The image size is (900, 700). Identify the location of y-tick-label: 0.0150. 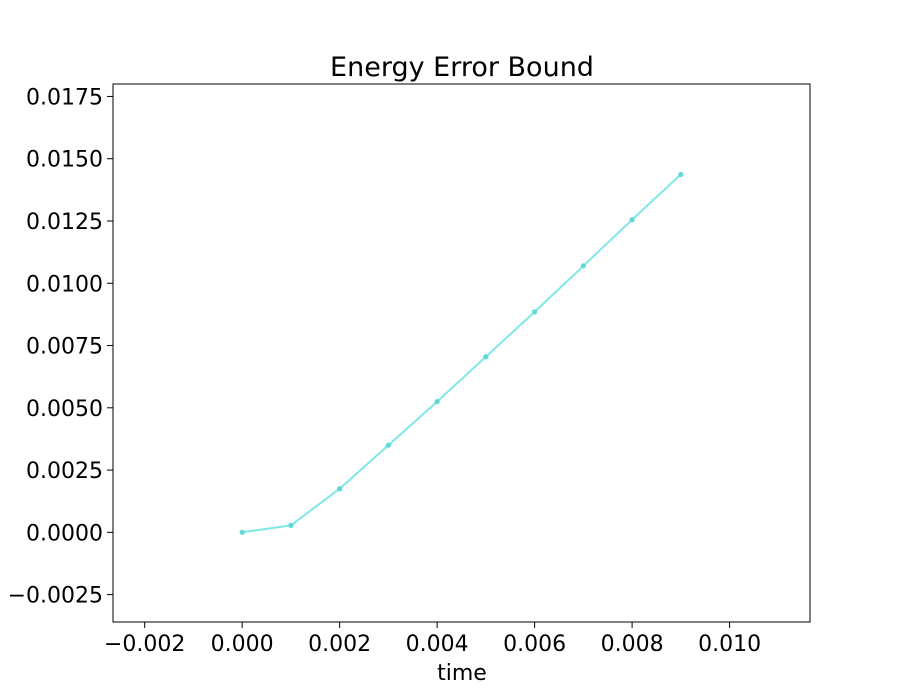
(64, 160).